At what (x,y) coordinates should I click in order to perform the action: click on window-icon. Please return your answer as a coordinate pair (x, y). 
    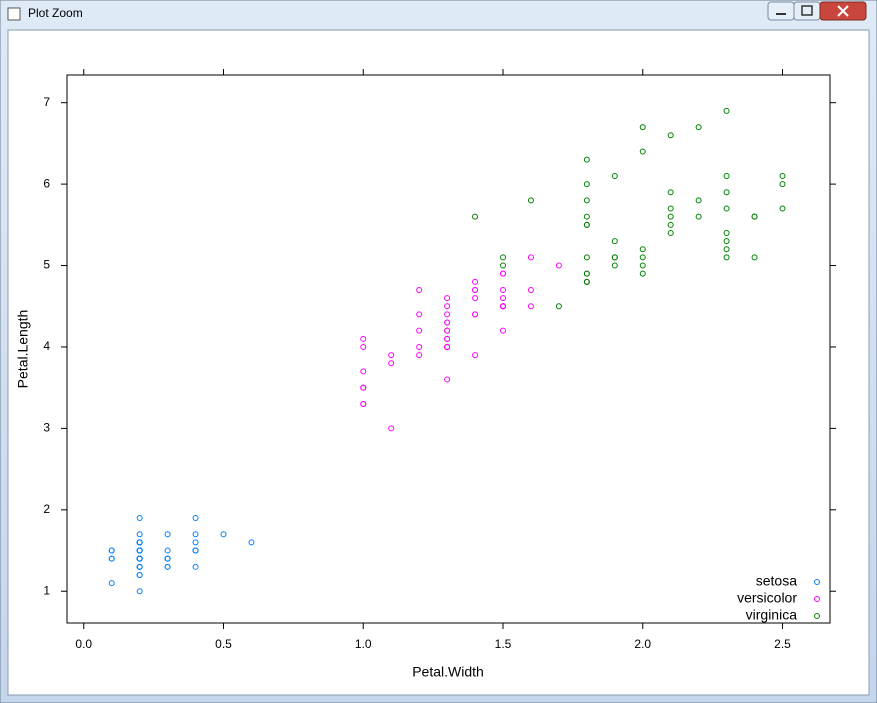
    Looking at the image, I should click on (14, 14).